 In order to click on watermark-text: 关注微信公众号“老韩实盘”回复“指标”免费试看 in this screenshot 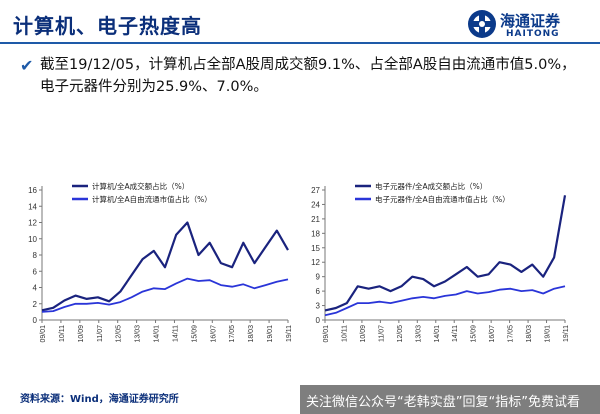, I will do `click(443, 402)`.